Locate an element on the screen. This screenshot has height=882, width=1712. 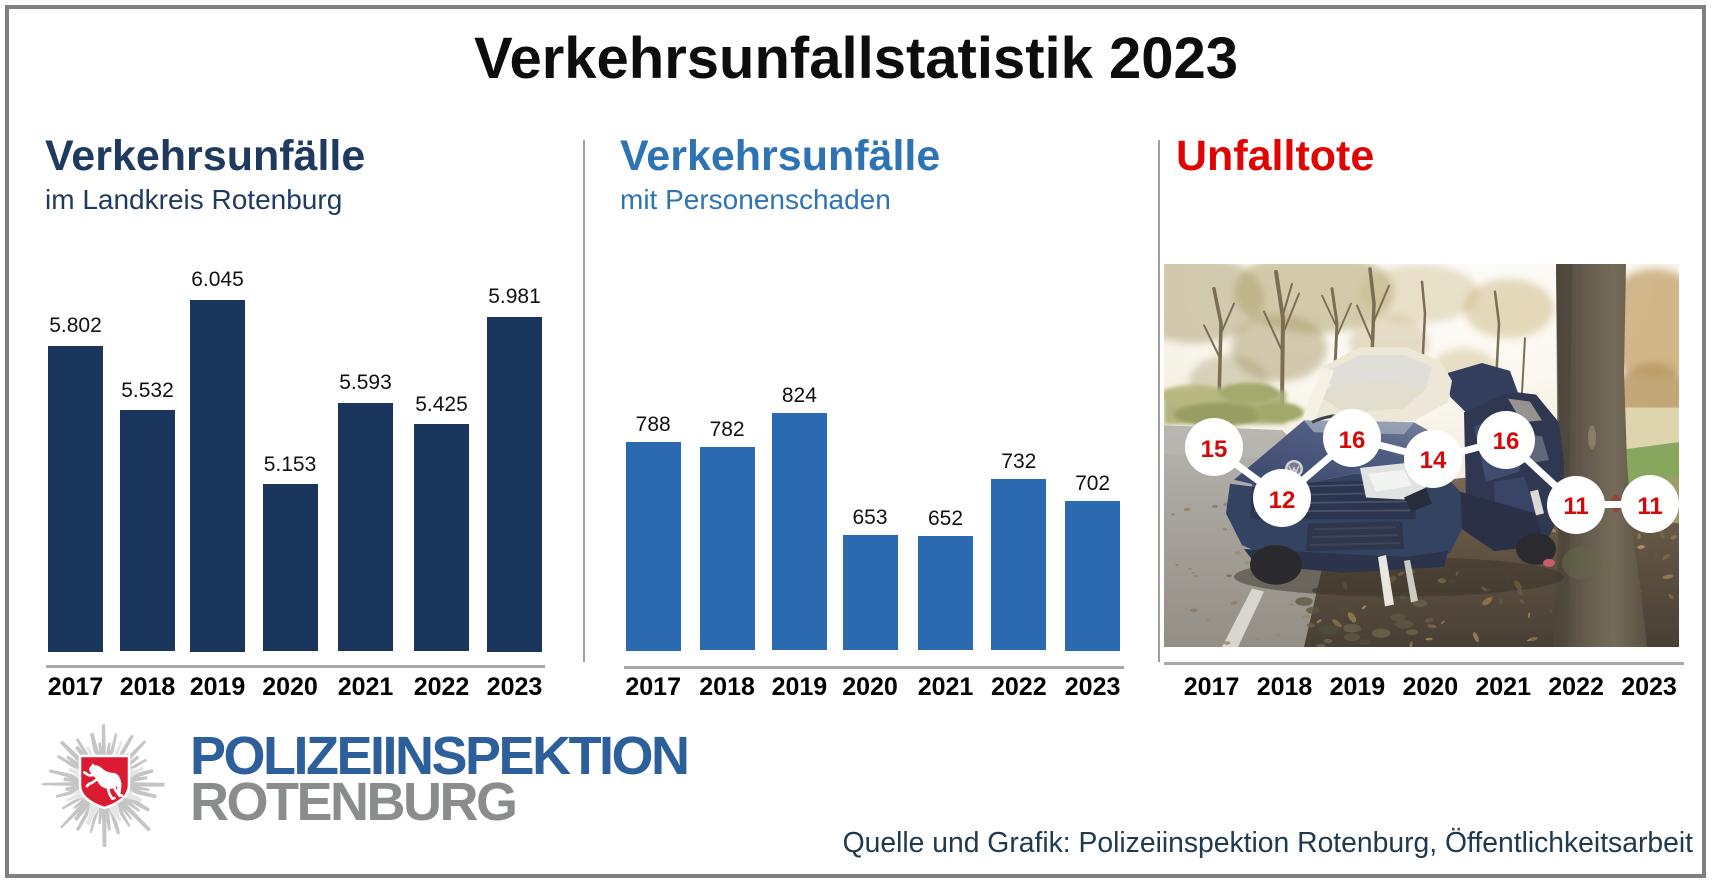
svg-text: 12 is located at coordinates (1282, 500).